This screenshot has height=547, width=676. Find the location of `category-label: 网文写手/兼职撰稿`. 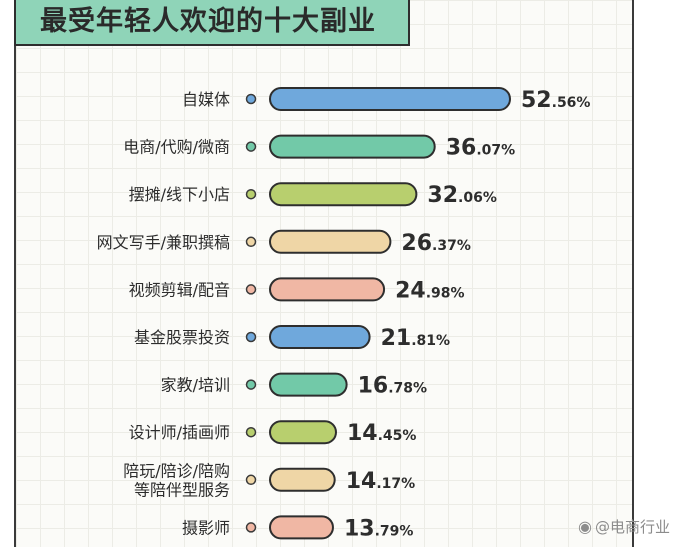

category-label: 网文写手/兼职撰稿 is located at coordinates (163, 242).